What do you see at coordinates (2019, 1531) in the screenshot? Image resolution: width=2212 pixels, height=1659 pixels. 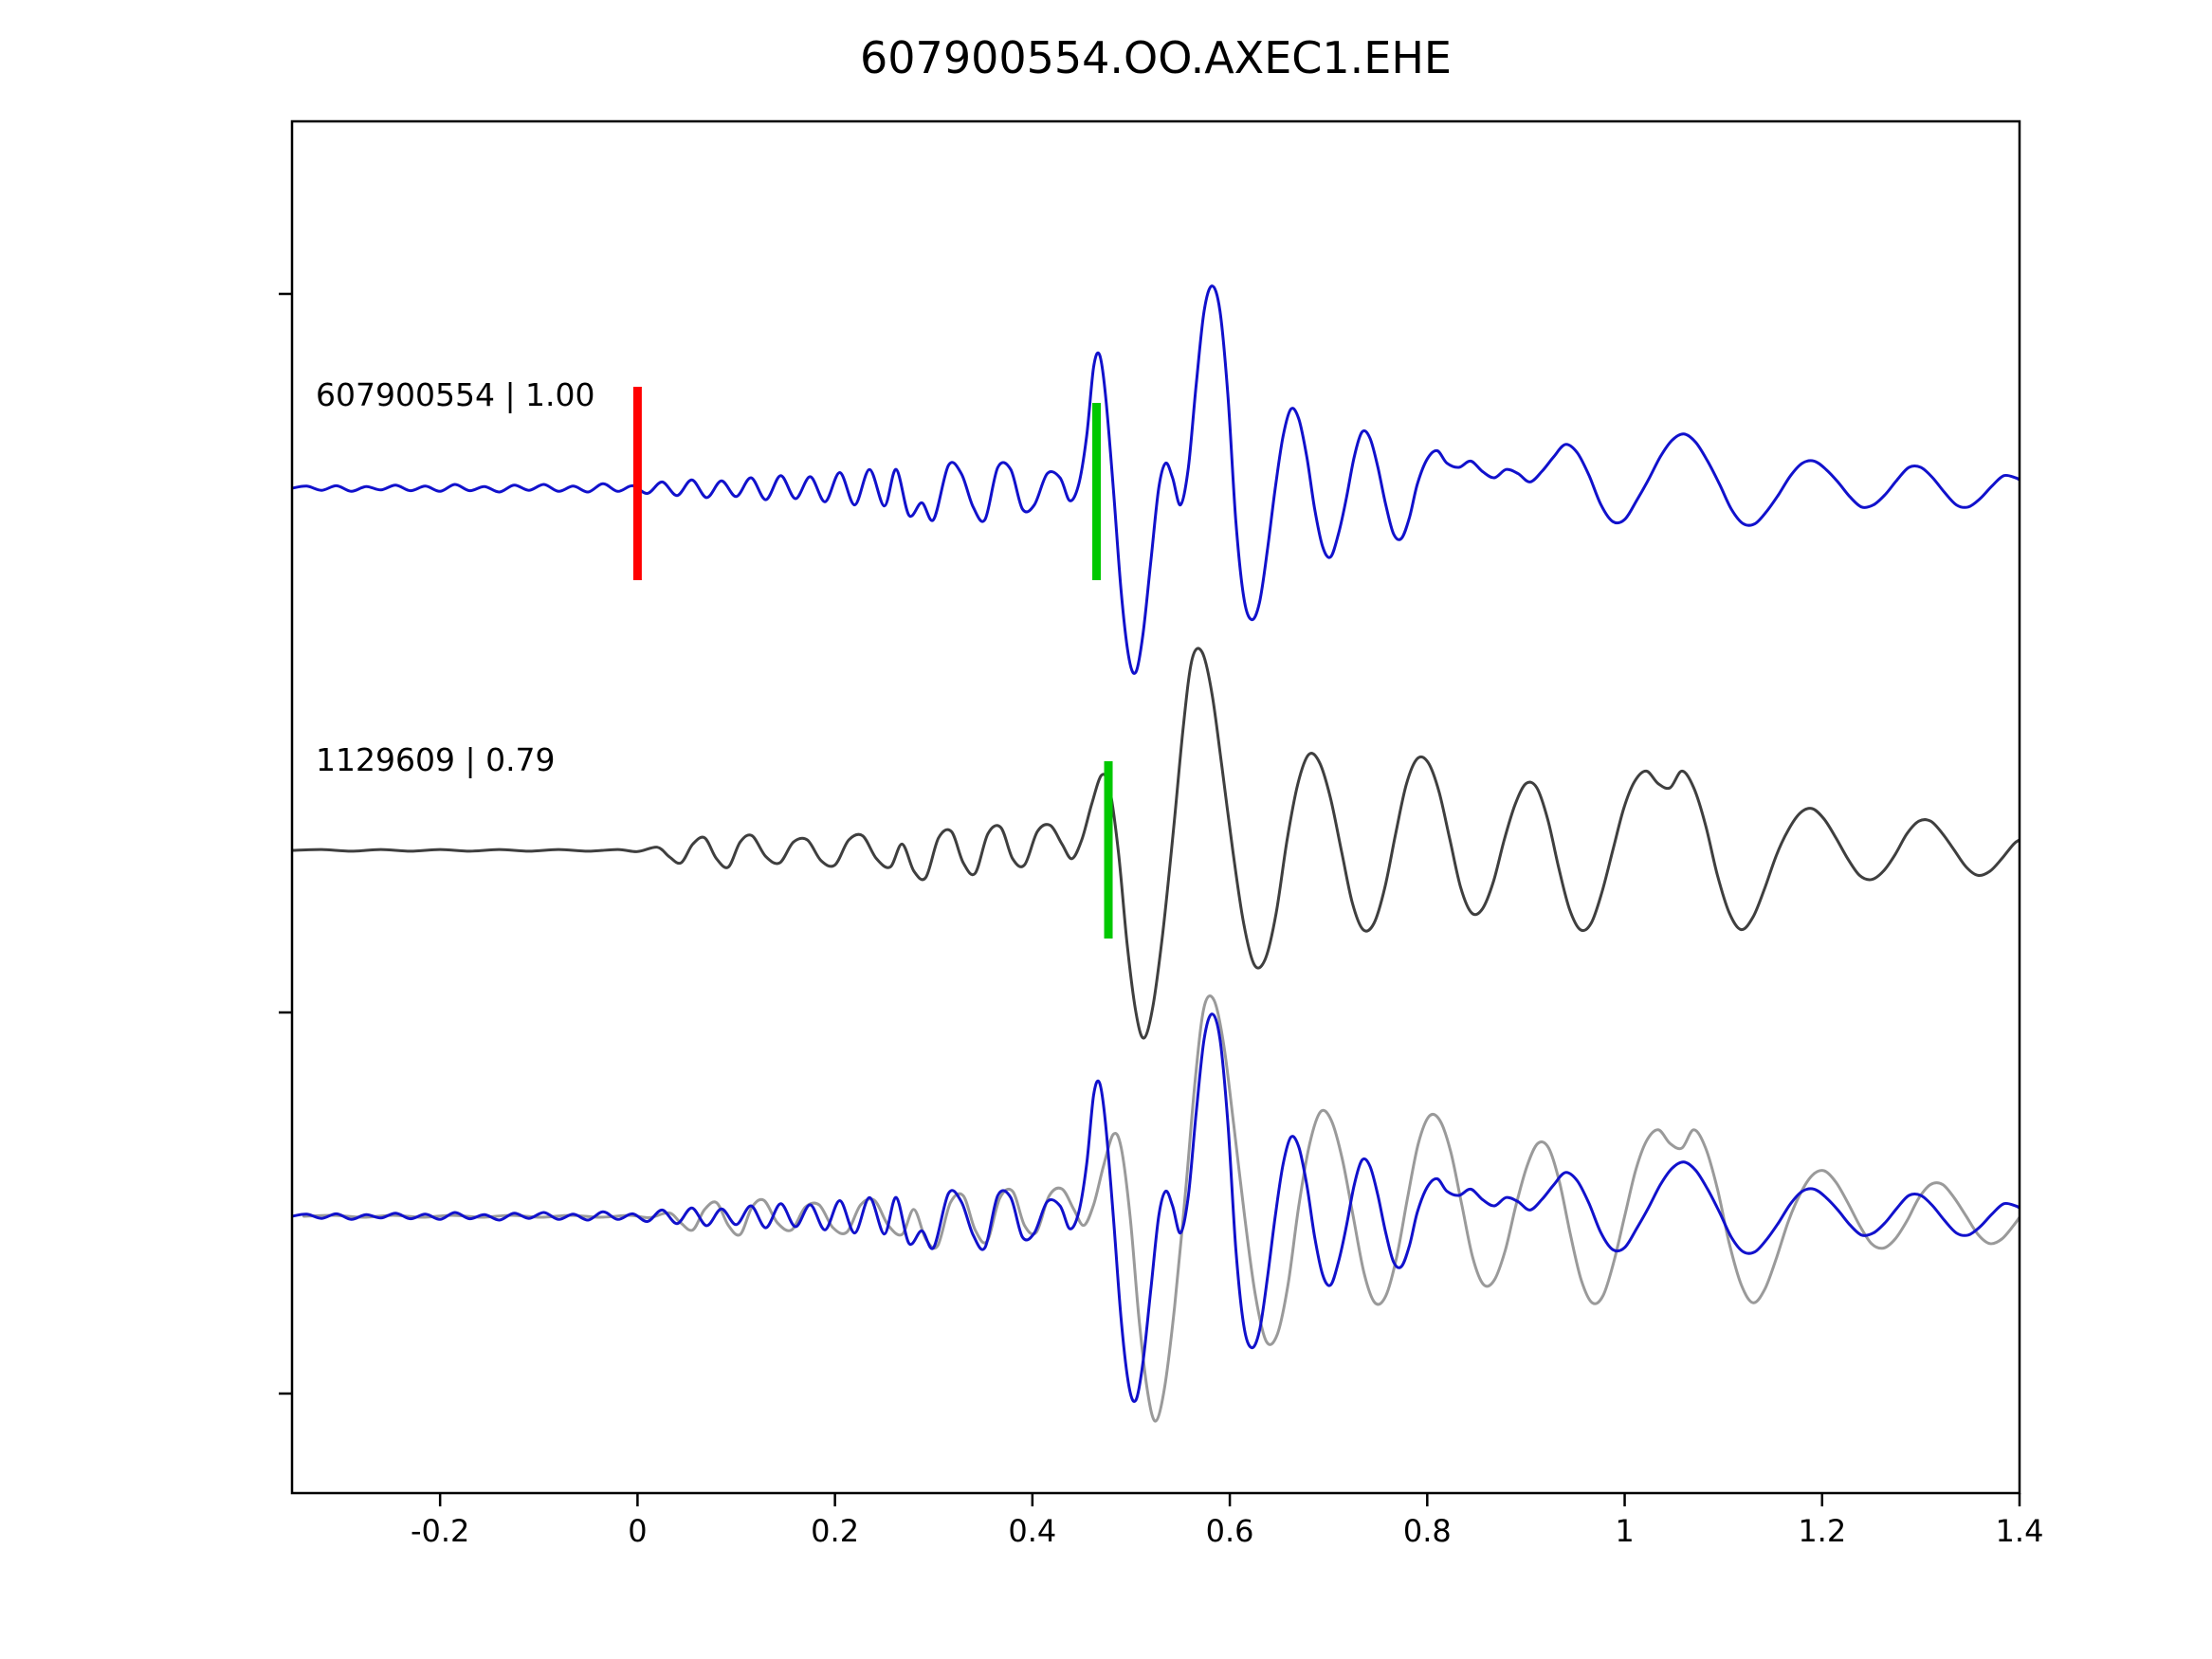 I see `x-tick-label: 1.4` at bounding box center [2019, 1531].